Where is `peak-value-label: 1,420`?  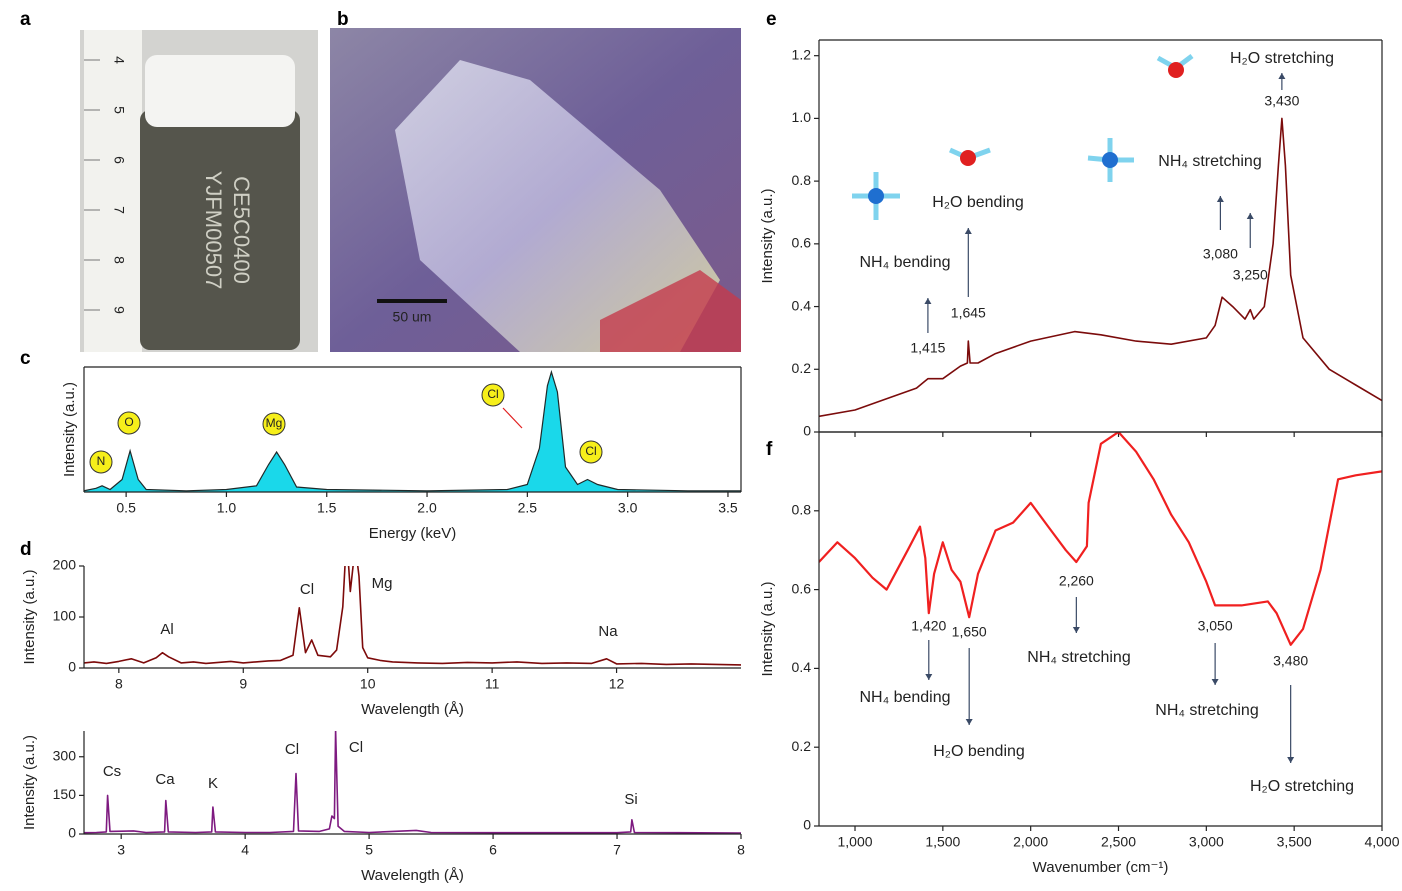 peak-value-label: 1,420 is located at coordinates (928, 626).